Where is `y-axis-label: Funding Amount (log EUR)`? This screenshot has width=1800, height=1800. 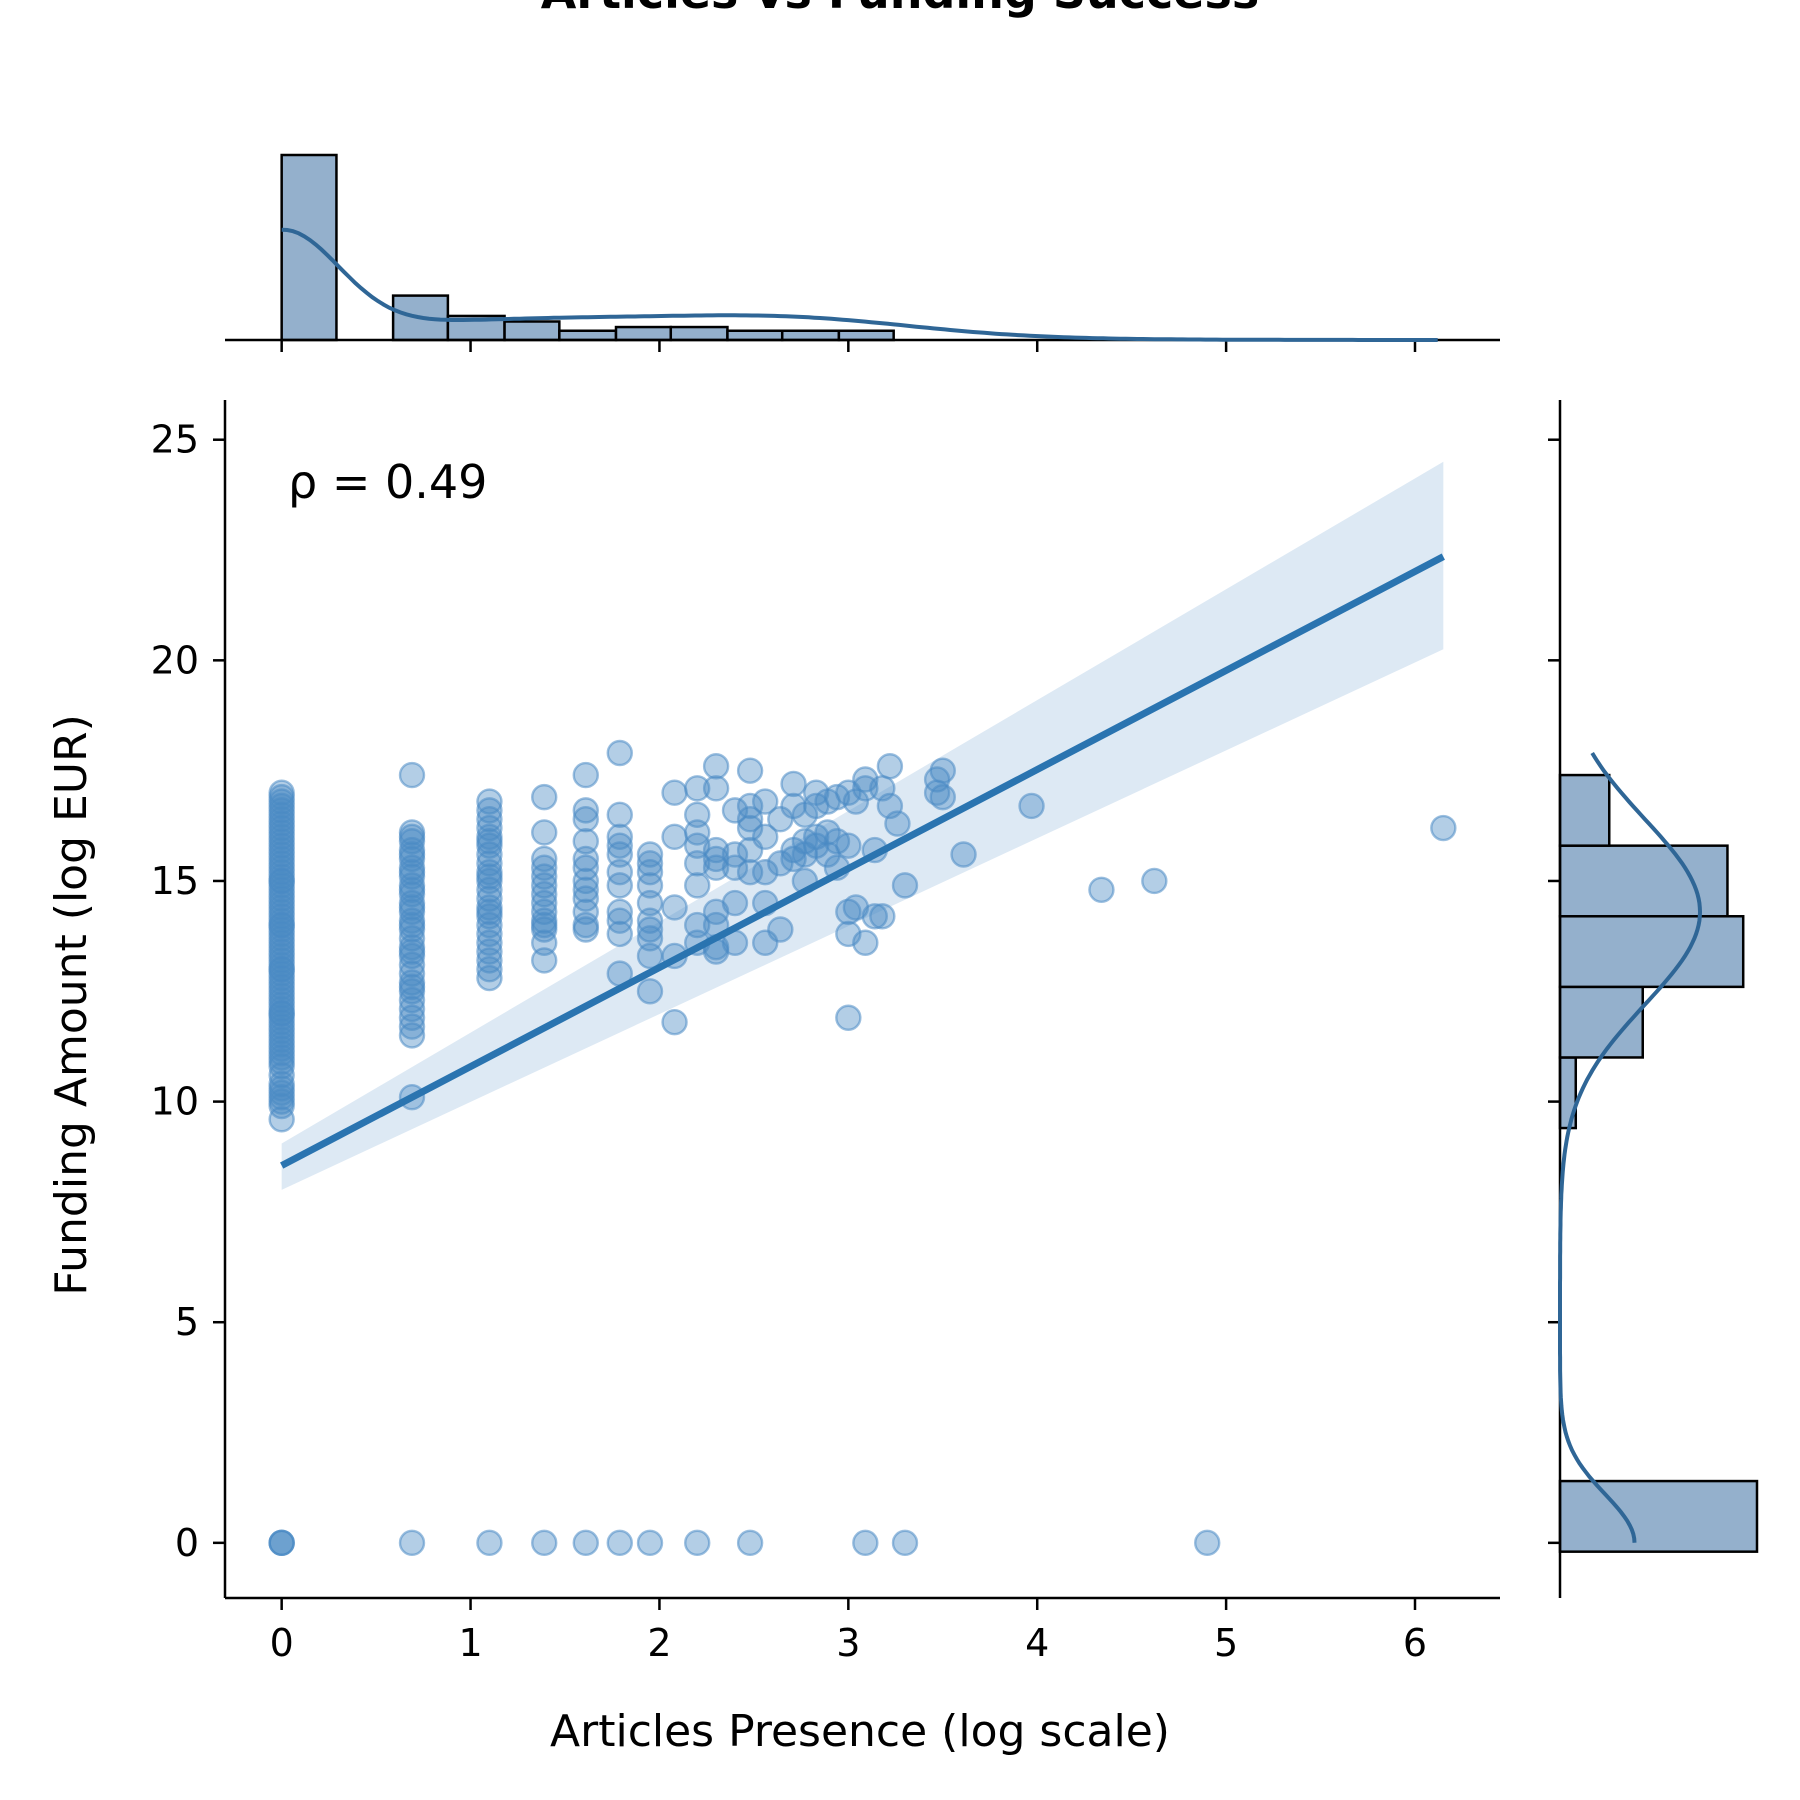 y-axis-label: Funding Amount (log EUR) is located at coordinates (71, 1005).